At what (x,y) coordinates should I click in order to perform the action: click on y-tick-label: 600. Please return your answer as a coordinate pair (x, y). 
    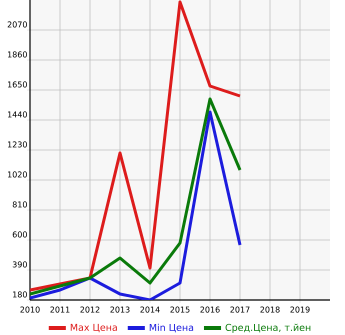
    Looking at the image, I should click on (19, 234).